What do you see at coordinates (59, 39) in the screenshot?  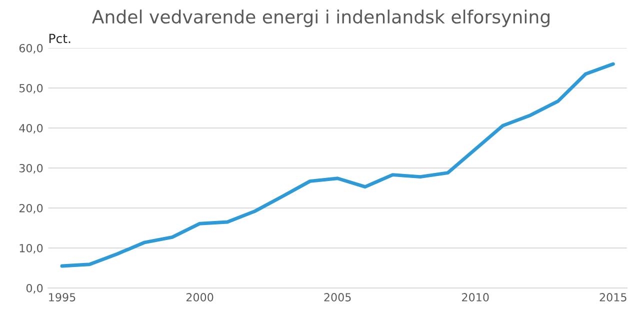 I see `y-axis-title: Pct.` at bounding box center [59, 39].